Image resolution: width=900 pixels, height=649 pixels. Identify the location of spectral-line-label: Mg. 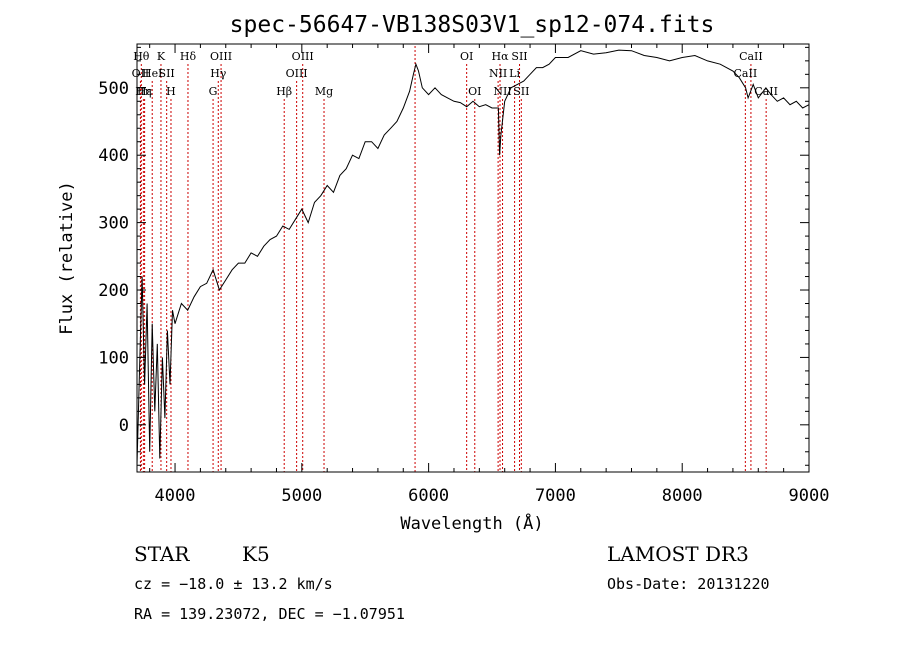
(324, 91).